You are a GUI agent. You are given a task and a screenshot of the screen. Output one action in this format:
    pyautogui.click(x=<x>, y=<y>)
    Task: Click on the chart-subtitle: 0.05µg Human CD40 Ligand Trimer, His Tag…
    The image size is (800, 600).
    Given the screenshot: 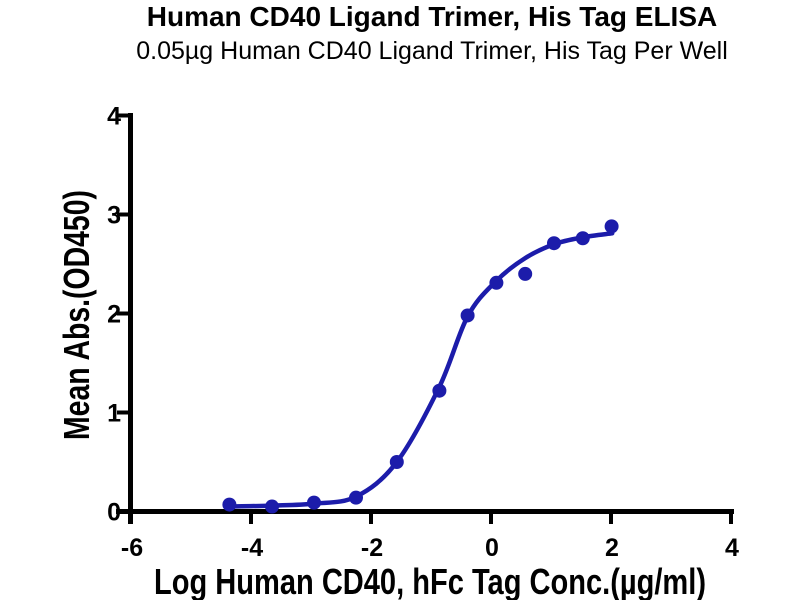 What is the action you would take?
    pyautogui.click(x=432, y=51)
    